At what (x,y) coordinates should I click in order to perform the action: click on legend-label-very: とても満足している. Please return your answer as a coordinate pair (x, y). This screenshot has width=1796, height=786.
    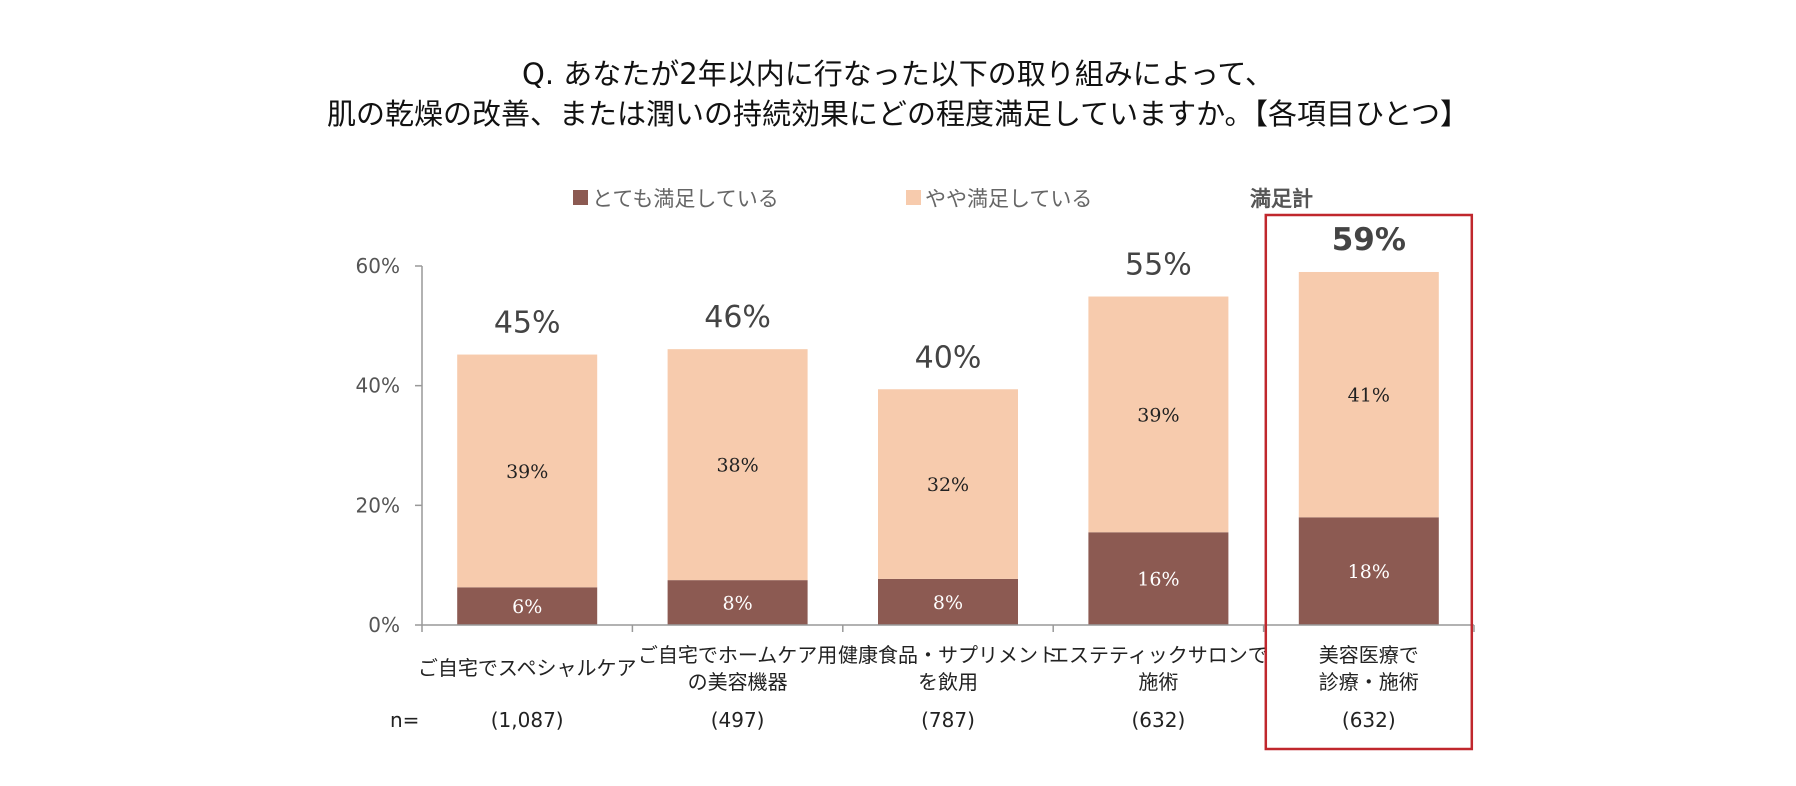
    Looking at the image, I should click on (685, 199).